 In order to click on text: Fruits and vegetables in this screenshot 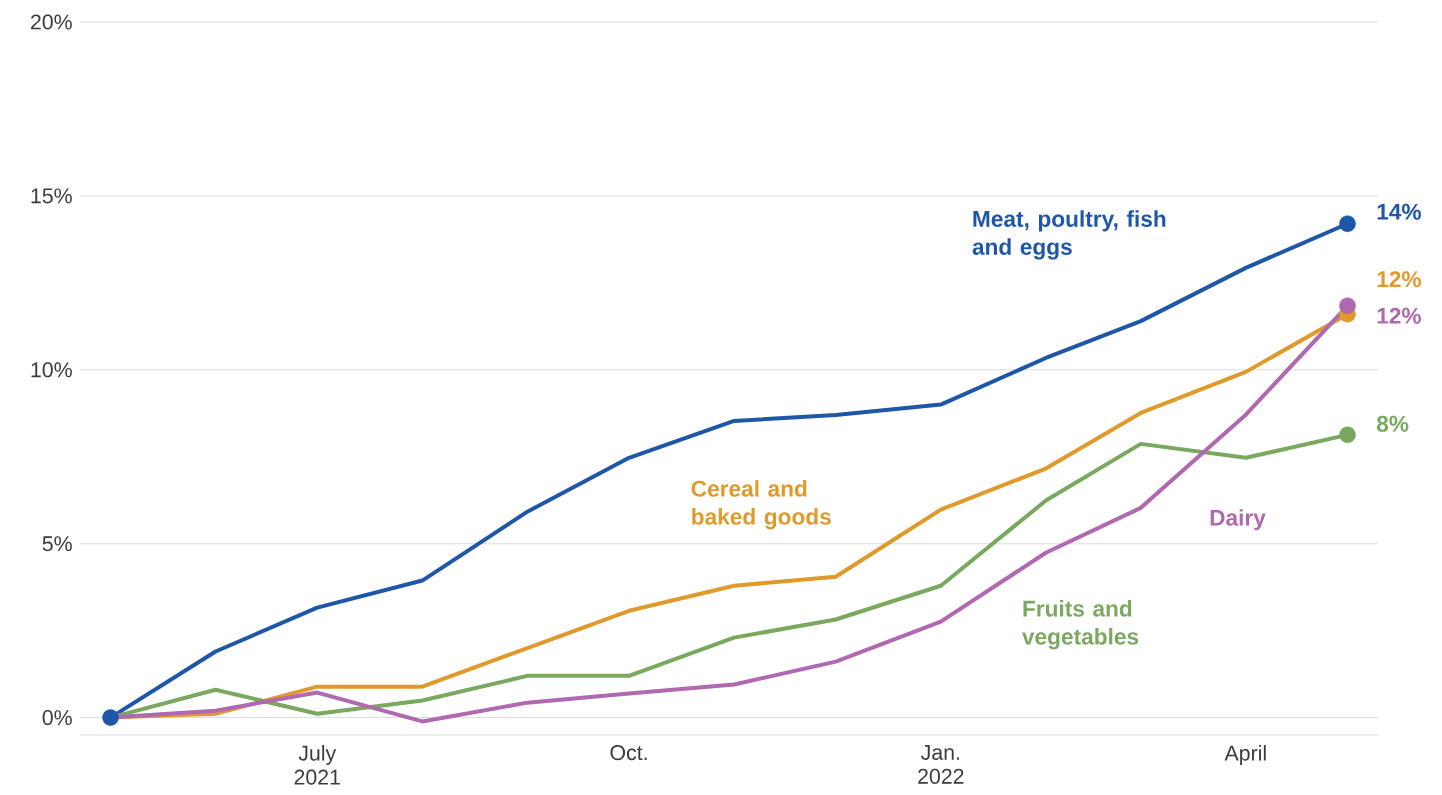, I will do `click(1080, 625)`.